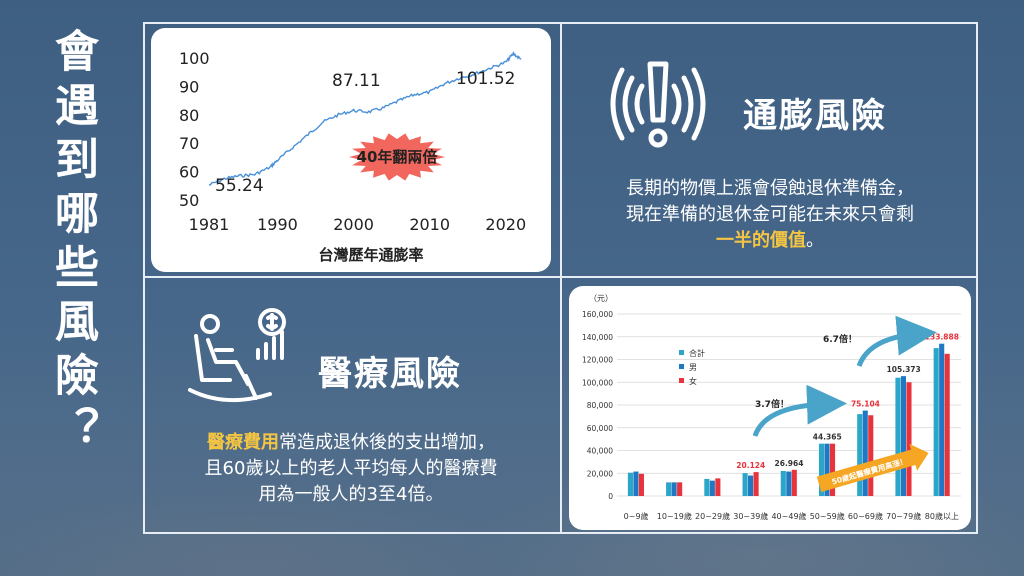 The image size is (1024, 576). I want to click on x-tick-label: 2010, so click(429, 224).